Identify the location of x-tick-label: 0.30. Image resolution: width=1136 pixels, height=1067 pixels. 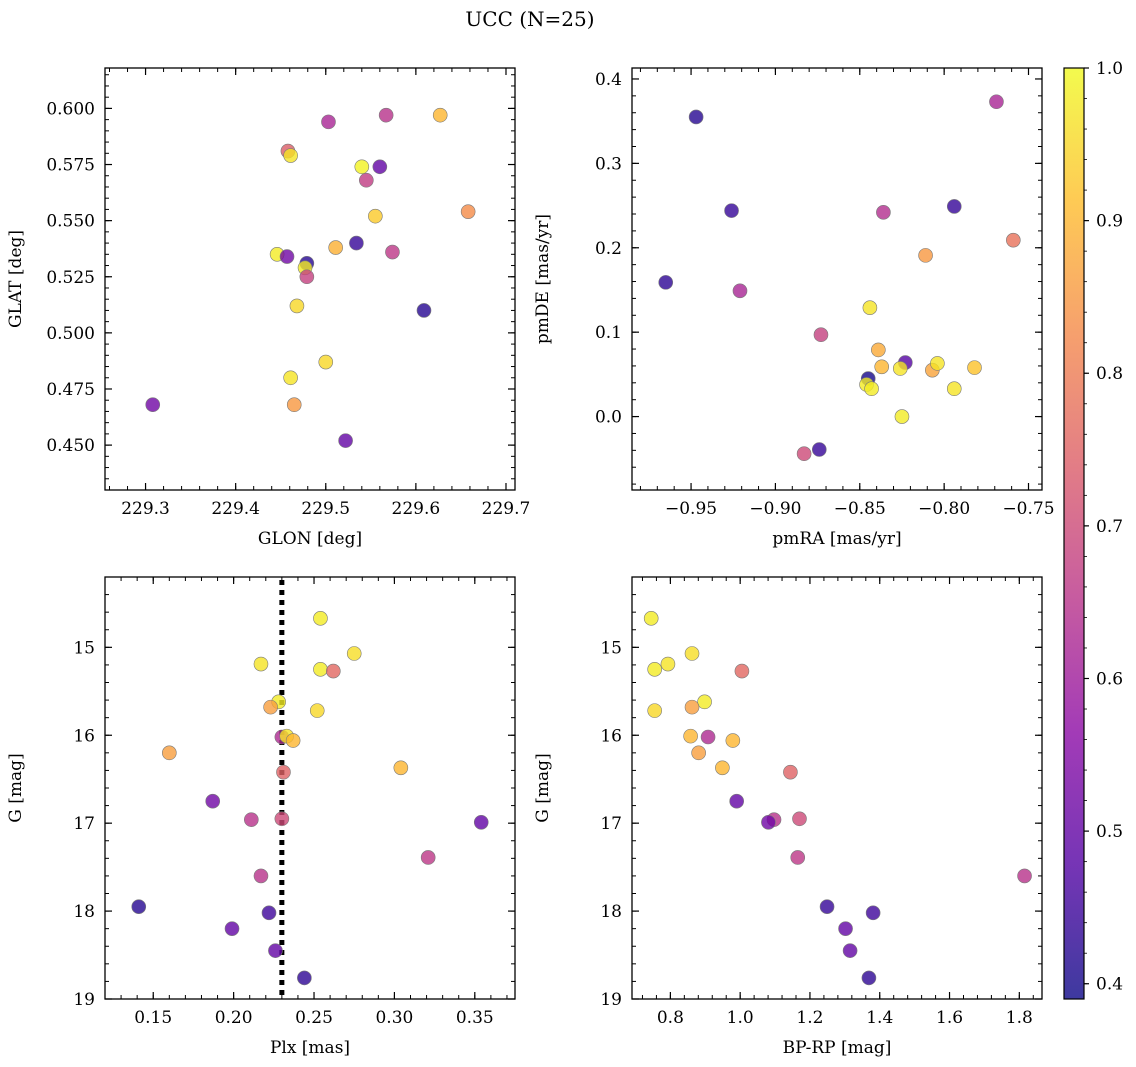
(394, 1018).